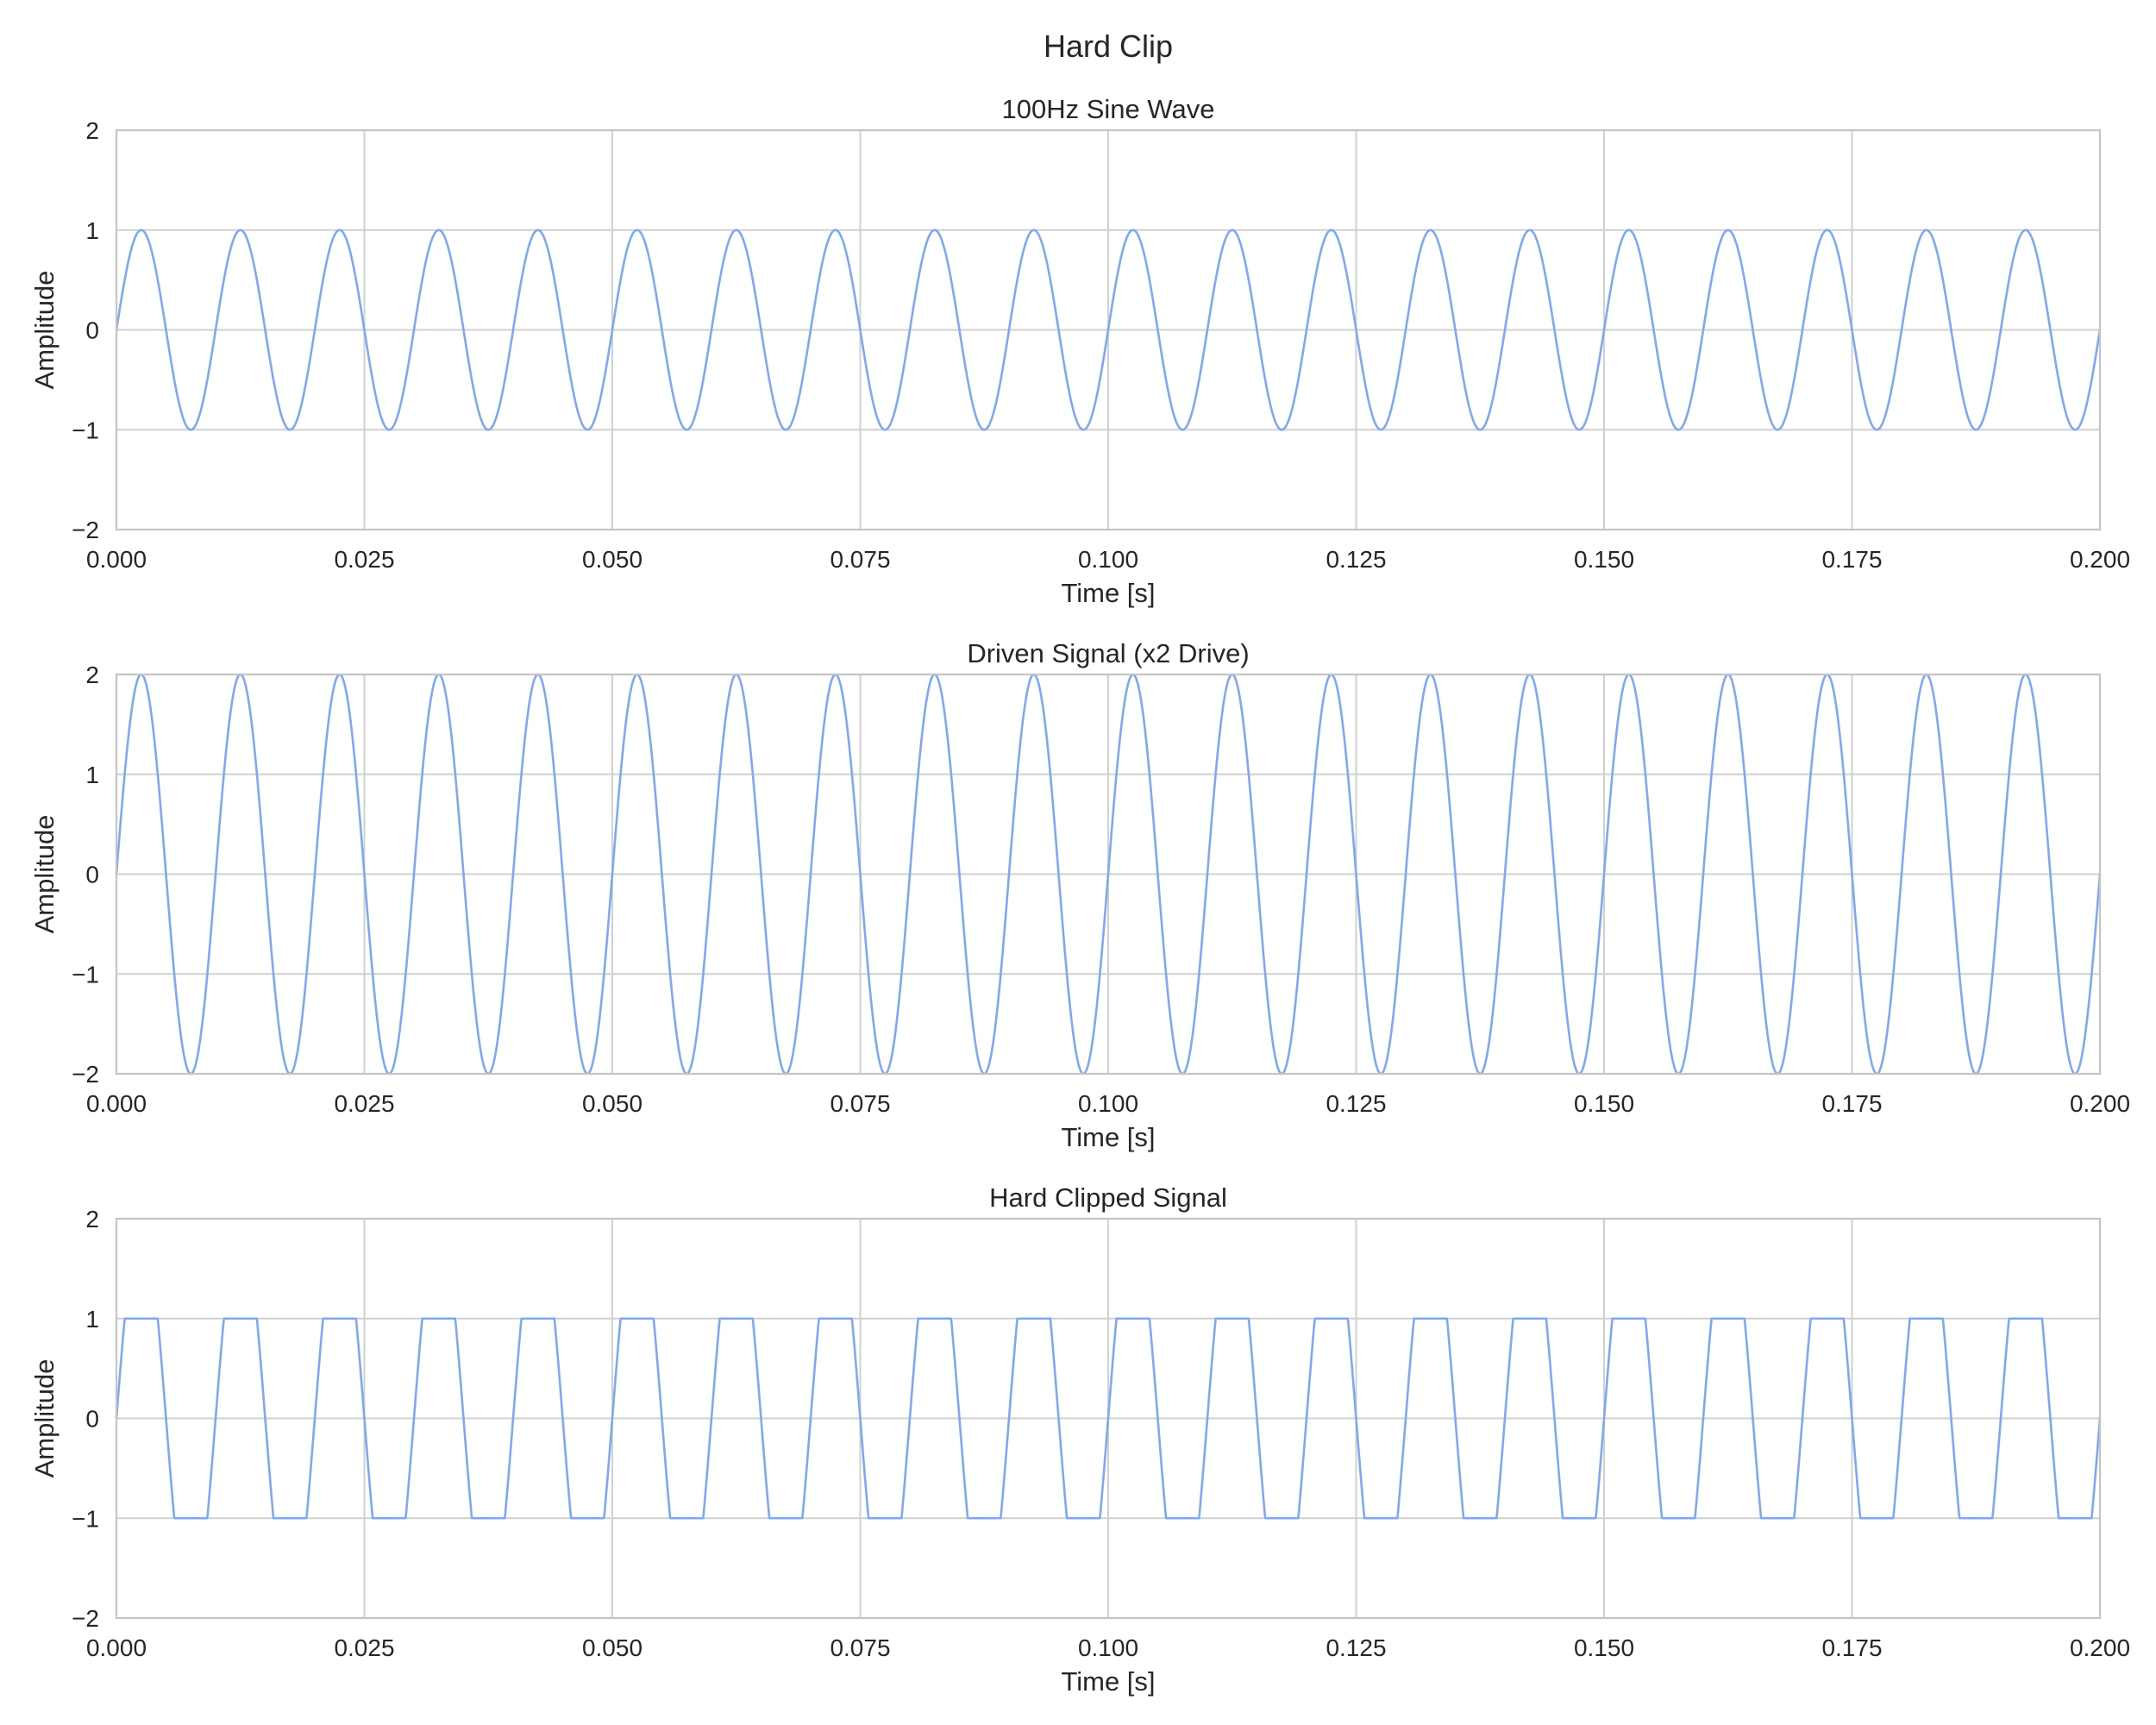  I want to click on subplot-title: Driven Signal (x2 Drive), so click(1108, 653).